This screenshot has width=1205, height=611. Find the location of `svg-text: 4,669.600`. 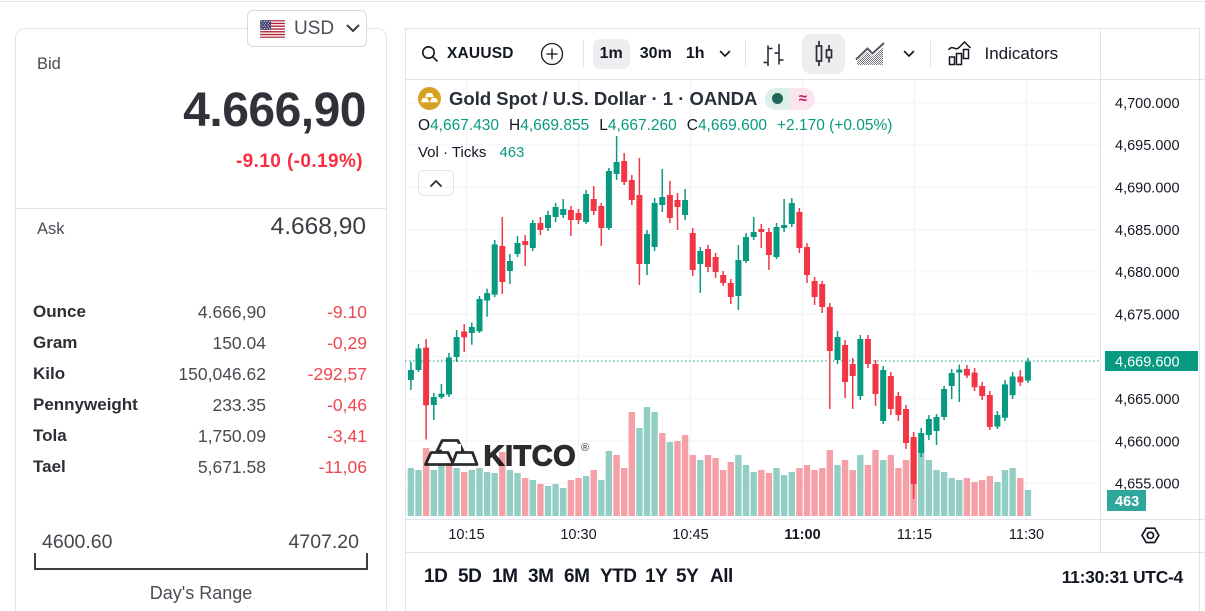

svg-text: 4,669.600 is located at coordinates (1147, 363).